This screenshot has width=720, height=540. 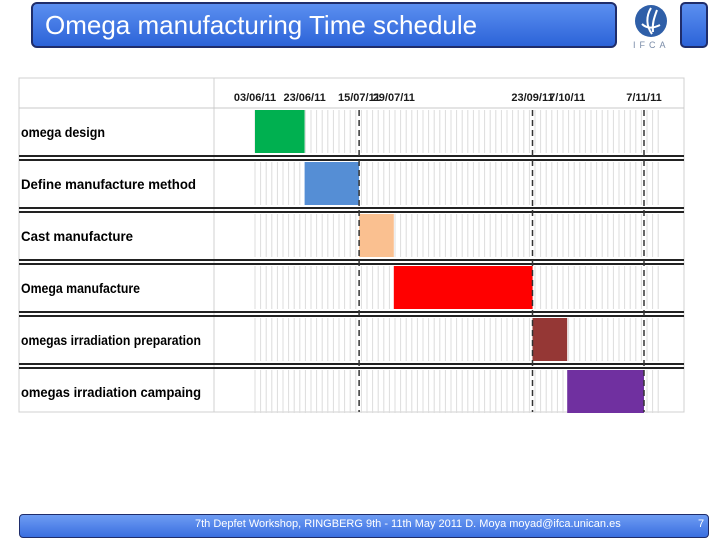 What do you see at coordinates (644, 98) in the screenshot?
I see `date-label: 7/11/11` at bounding box center [644, 98].